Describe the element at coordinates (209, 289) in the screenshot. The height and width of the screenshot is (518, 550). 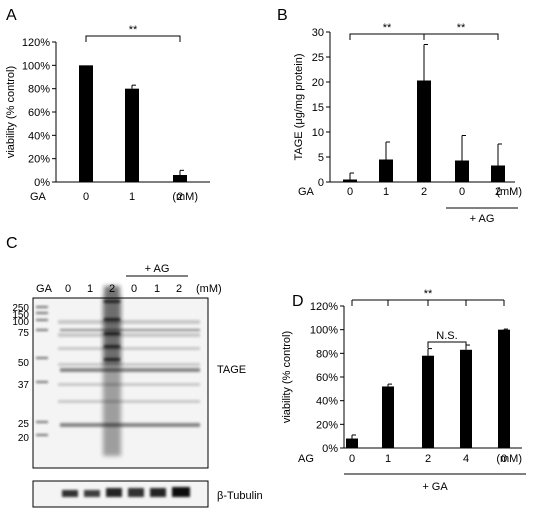
I see `blot-unit-label: (mM)` at that location.